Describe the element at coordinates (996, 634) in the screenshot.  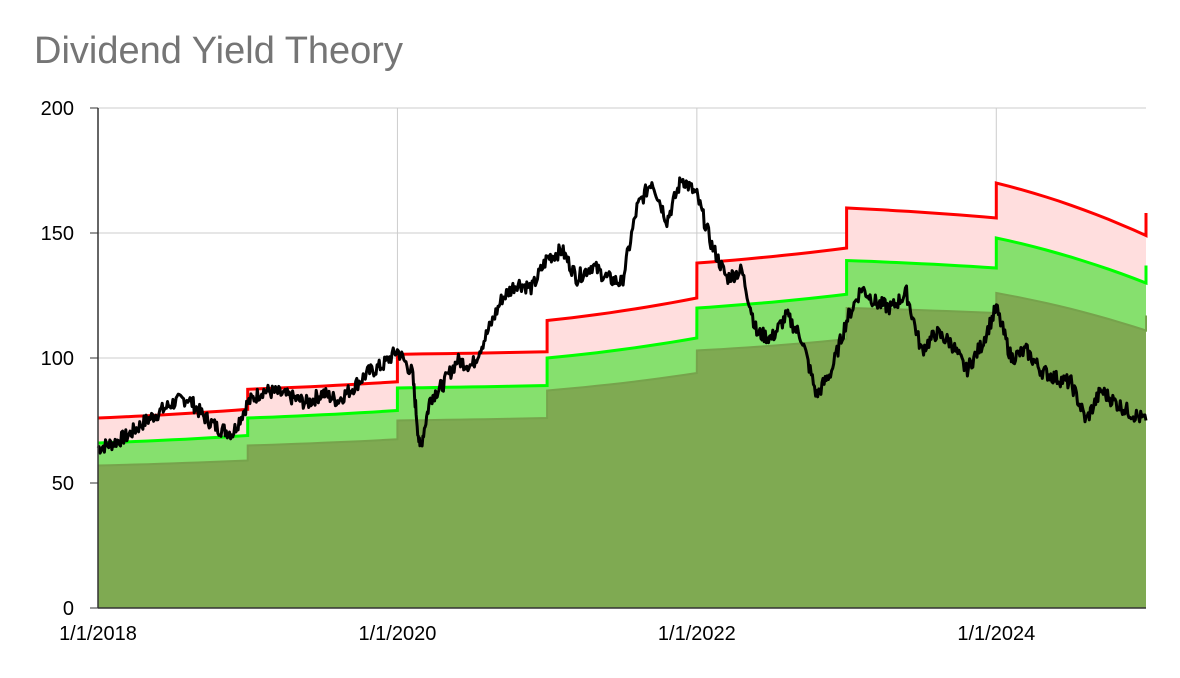
I see `x-tick-label: 1/1/2024` at that location.